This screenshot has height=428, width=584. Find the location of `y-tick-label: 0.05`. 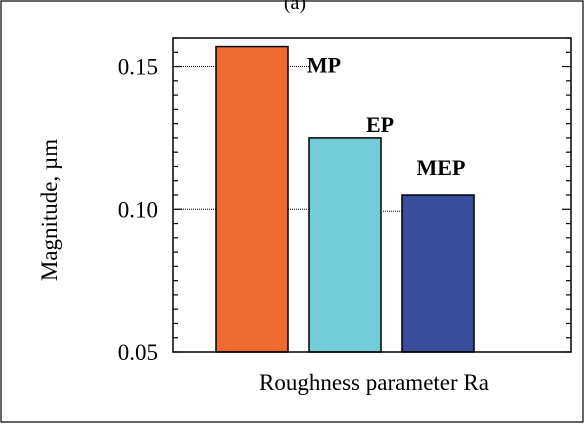

y-tick-label: 0.05 is located at coordinates (138, 352).